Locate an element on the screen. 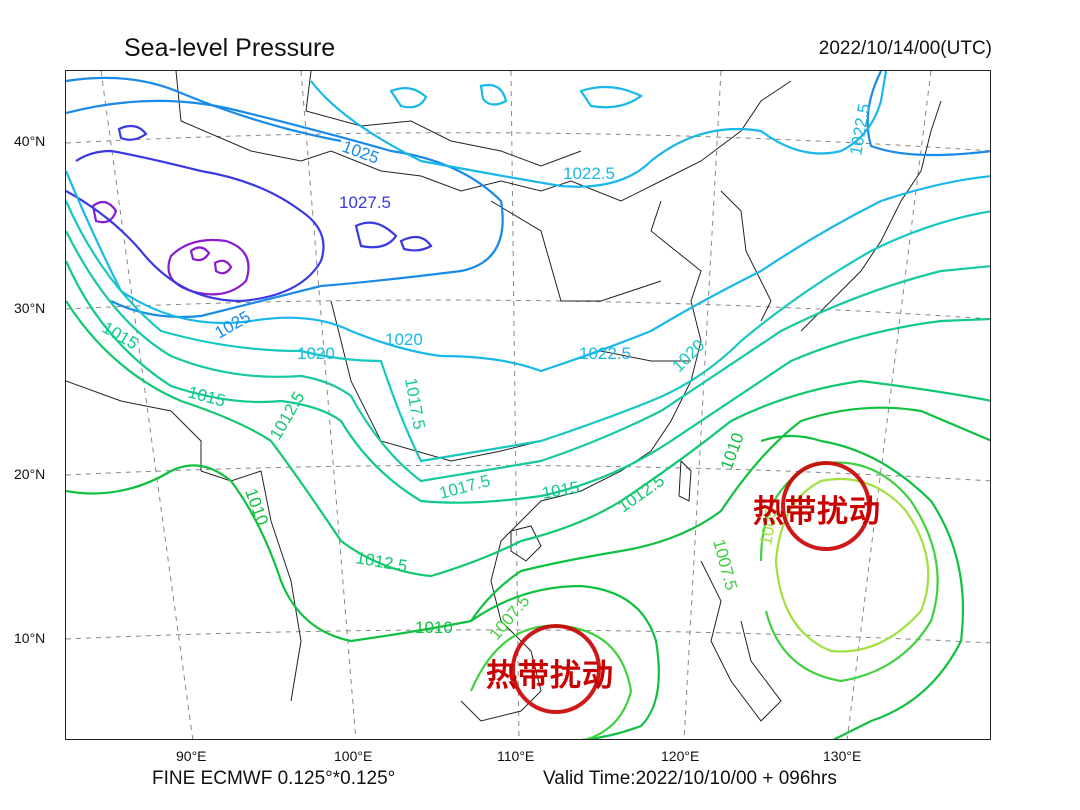 Image resolution: width=1080 pixels, height=810 pixels. contour-1022-5-blob2 is located at coordinates (493, 94).